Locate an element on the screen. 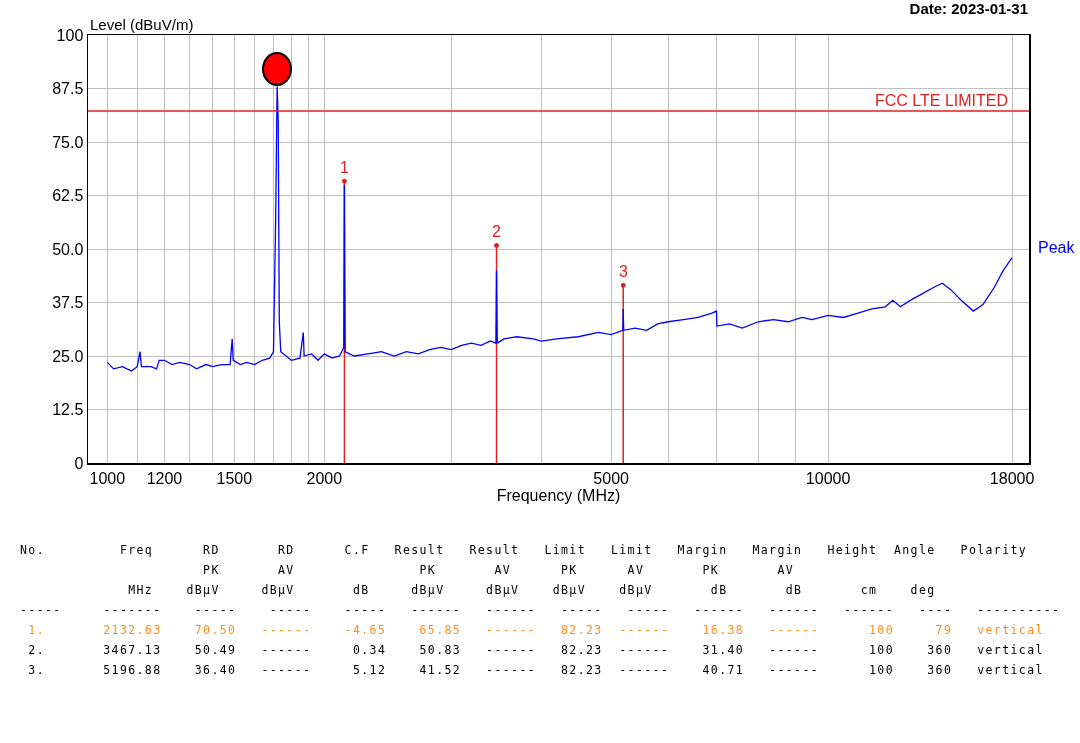 The width and height of the screenshot is (1080, 743). annotation: 3 is located at coordinates (623, 271).